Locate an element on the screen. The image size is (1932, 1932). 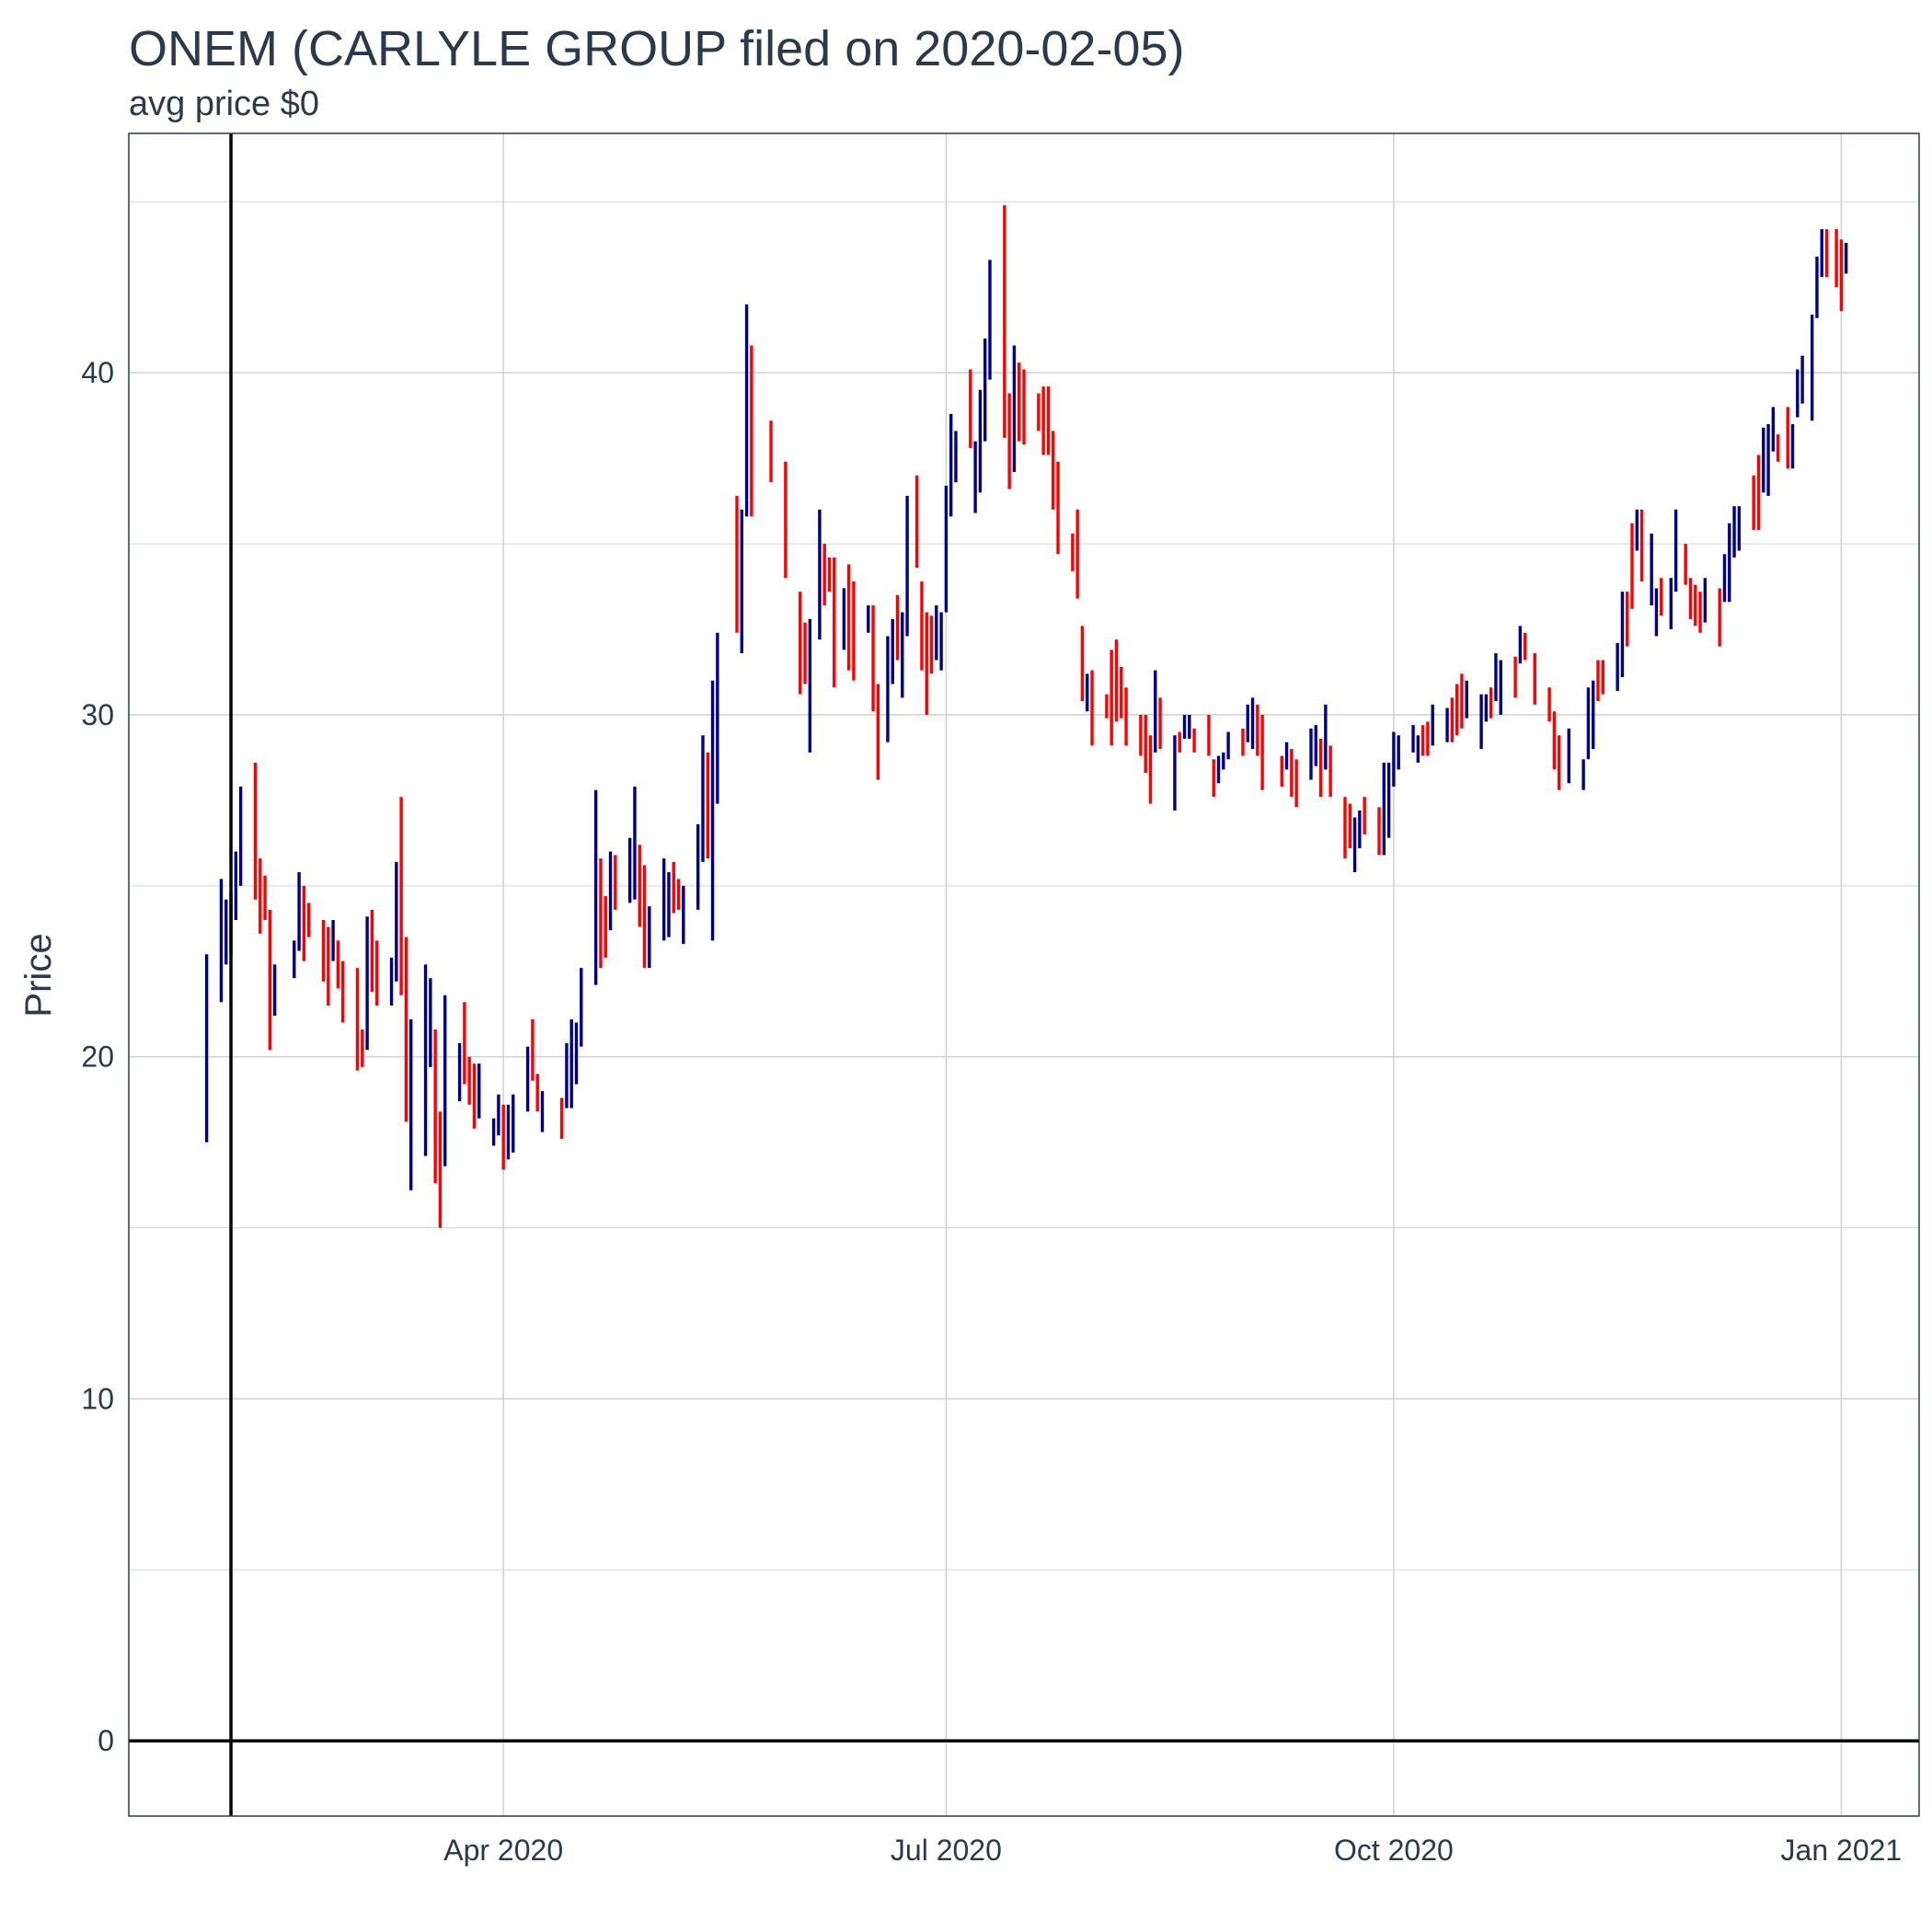
y-tick-label: 10 is located at coordinates (97, 1398).